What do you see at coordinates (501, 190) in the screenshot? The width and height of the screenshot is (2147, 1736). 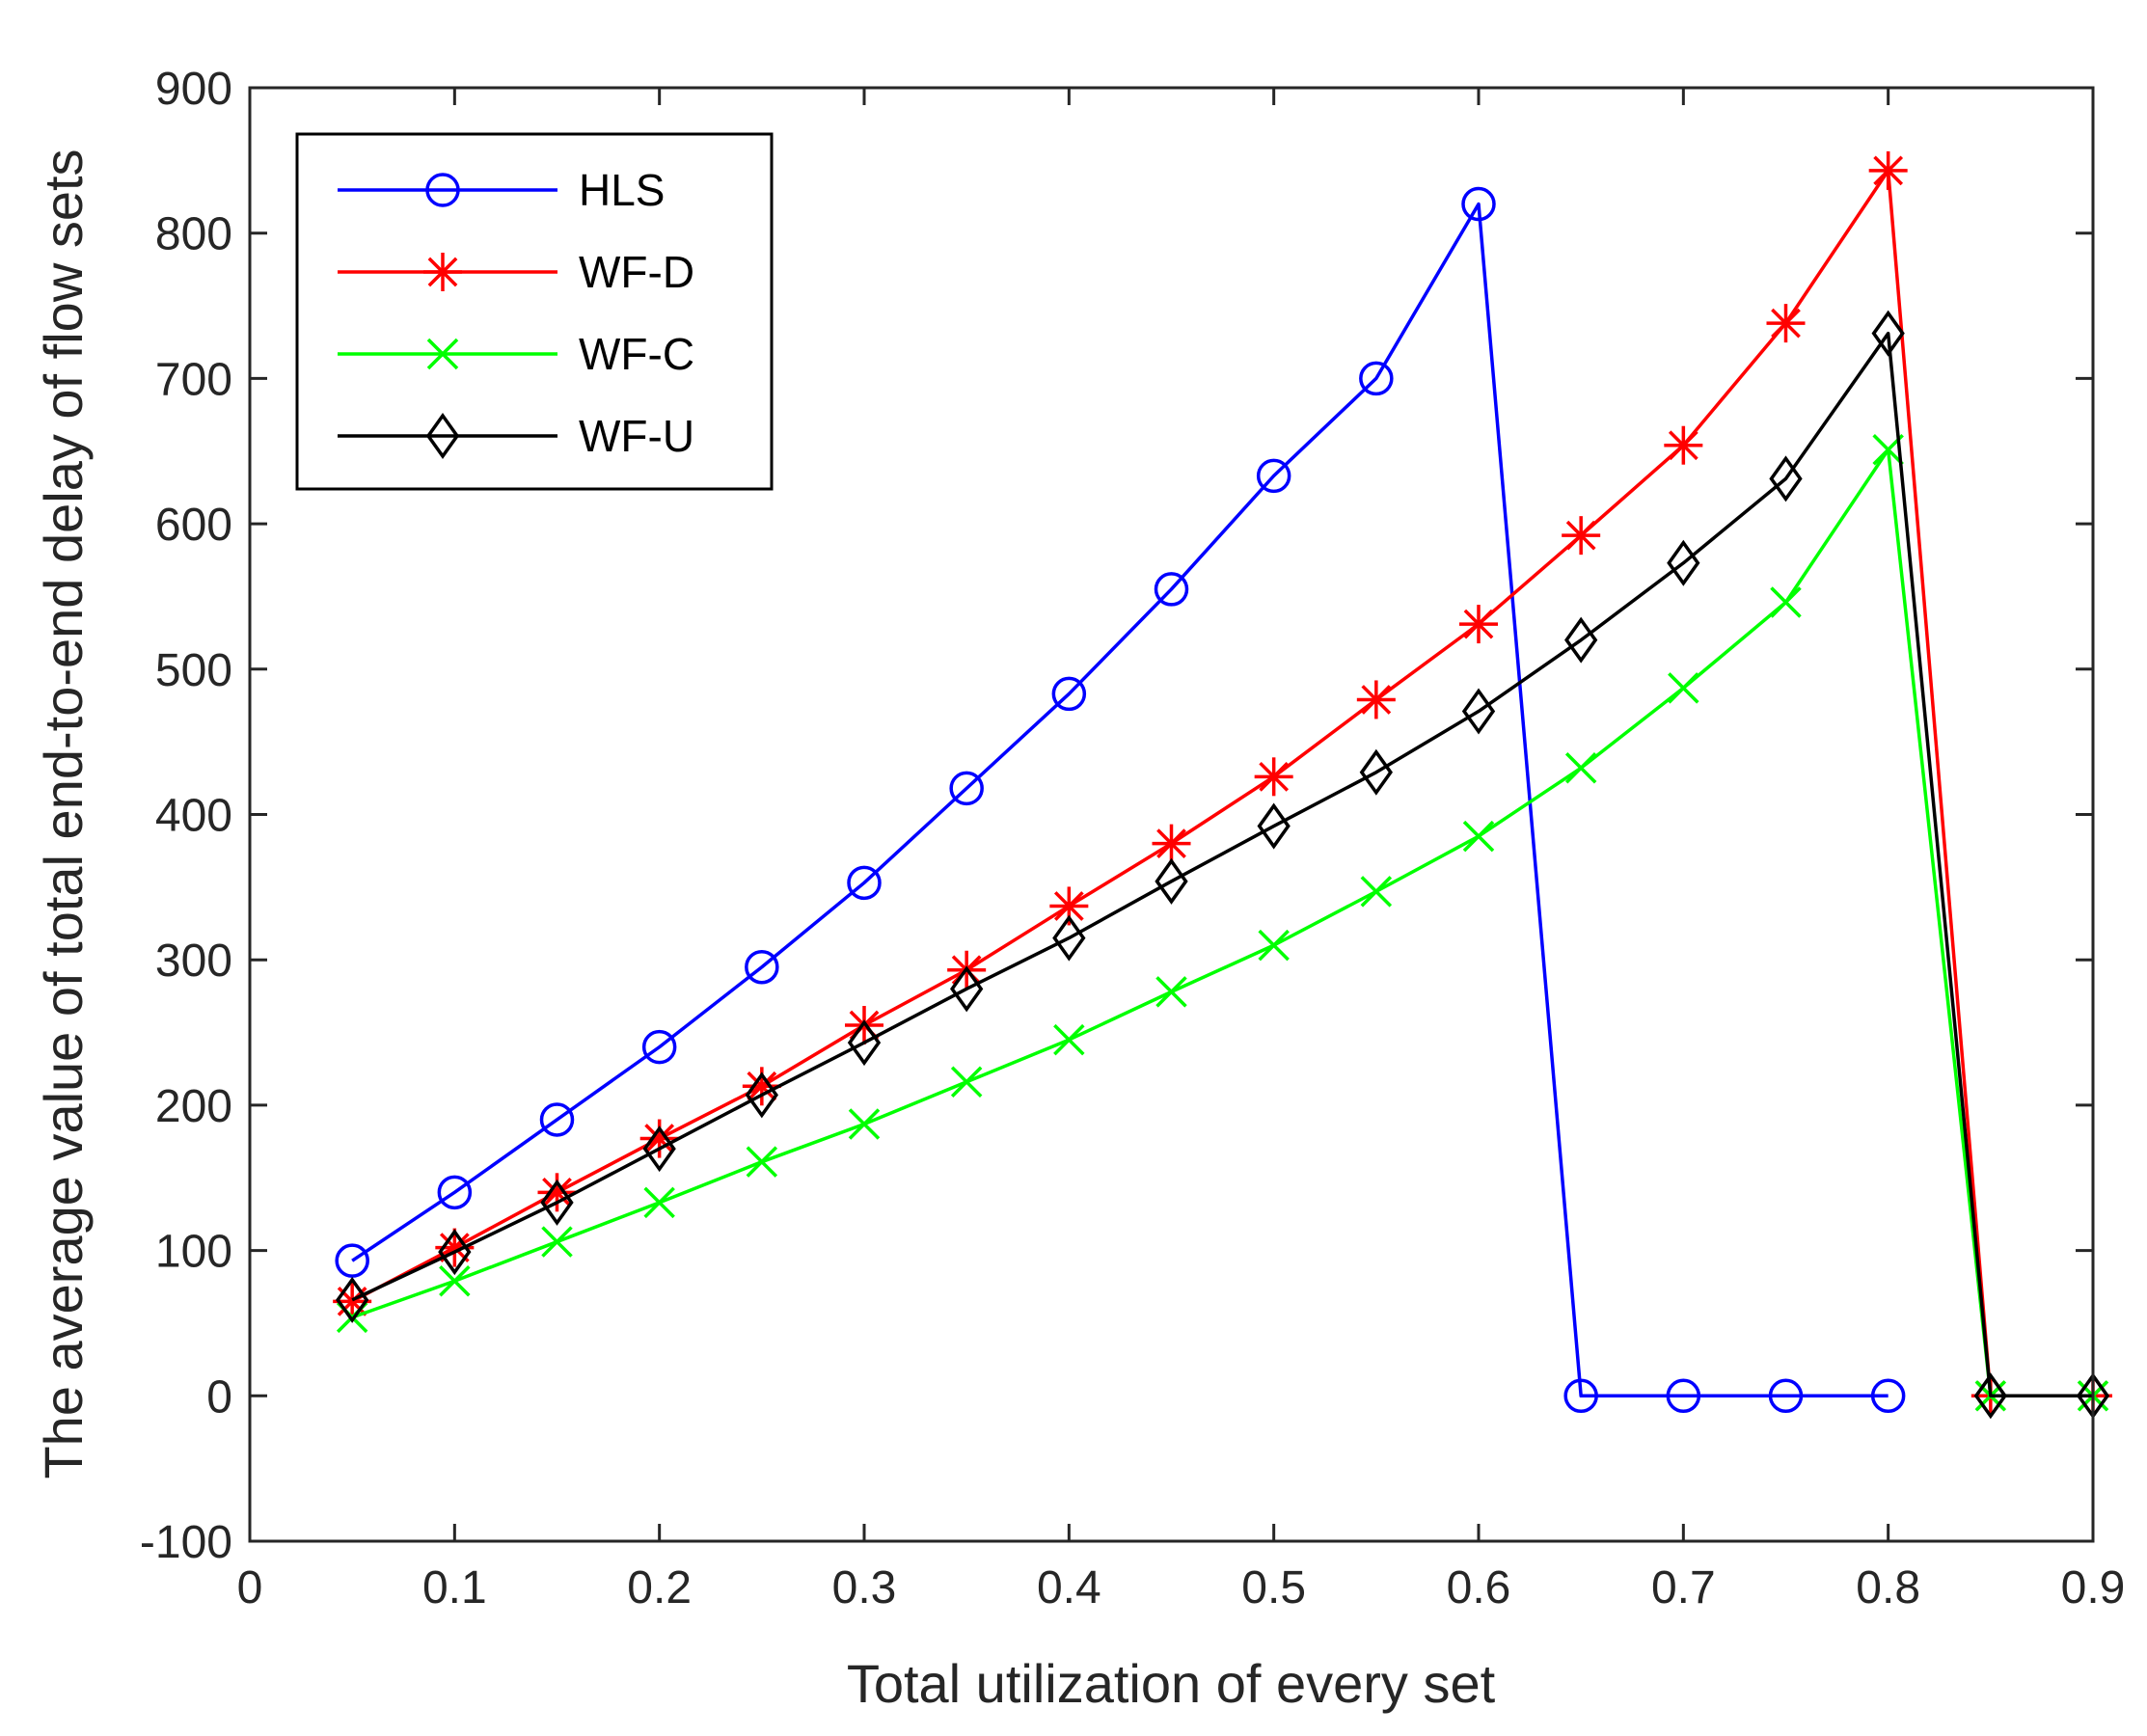 I see `legend-entry-hls: HLS` at bounding box center [501, 190].